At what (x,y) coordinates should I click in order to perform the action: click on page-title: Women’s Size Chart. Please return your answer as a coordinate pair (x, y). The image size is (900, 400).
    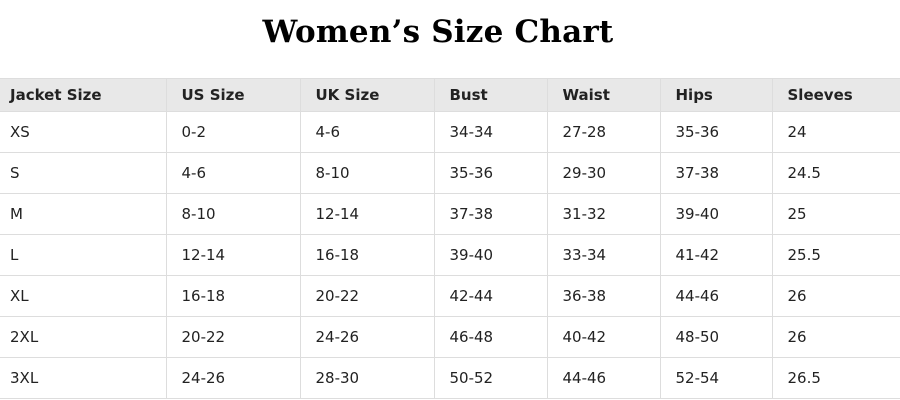
    Looking at the image, I should click on (438, 32).